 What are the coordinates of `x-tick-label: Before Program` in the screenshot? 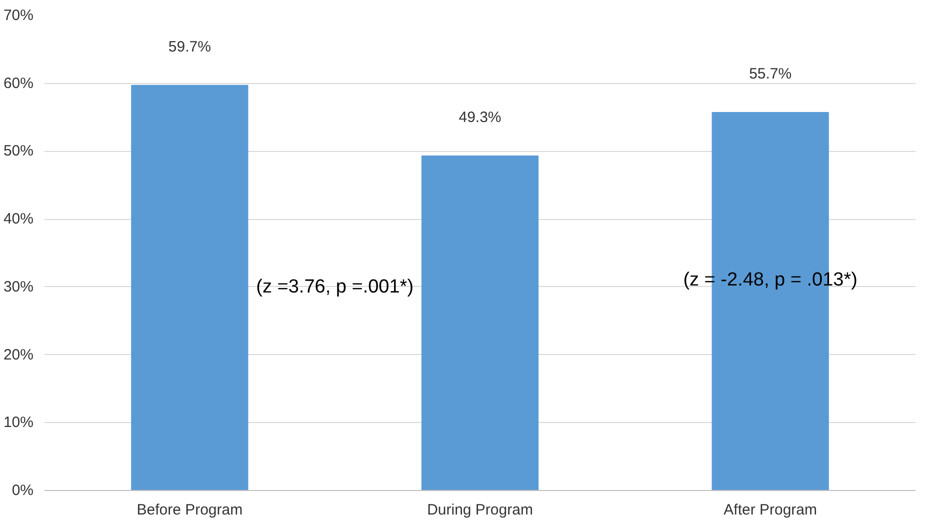 It's located at (189, 510).